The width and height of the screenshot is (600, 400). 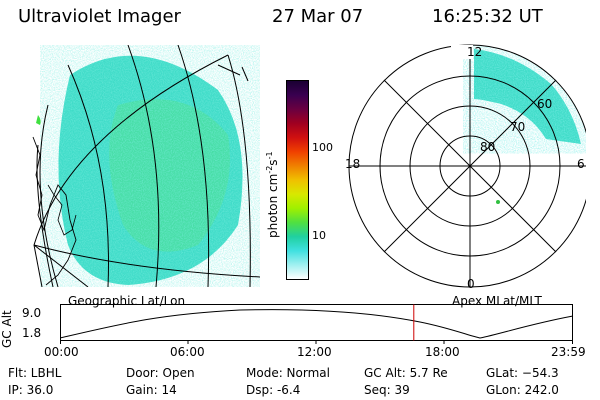 I want to click on lat-label-70: 70, so click(x=518, y=127).